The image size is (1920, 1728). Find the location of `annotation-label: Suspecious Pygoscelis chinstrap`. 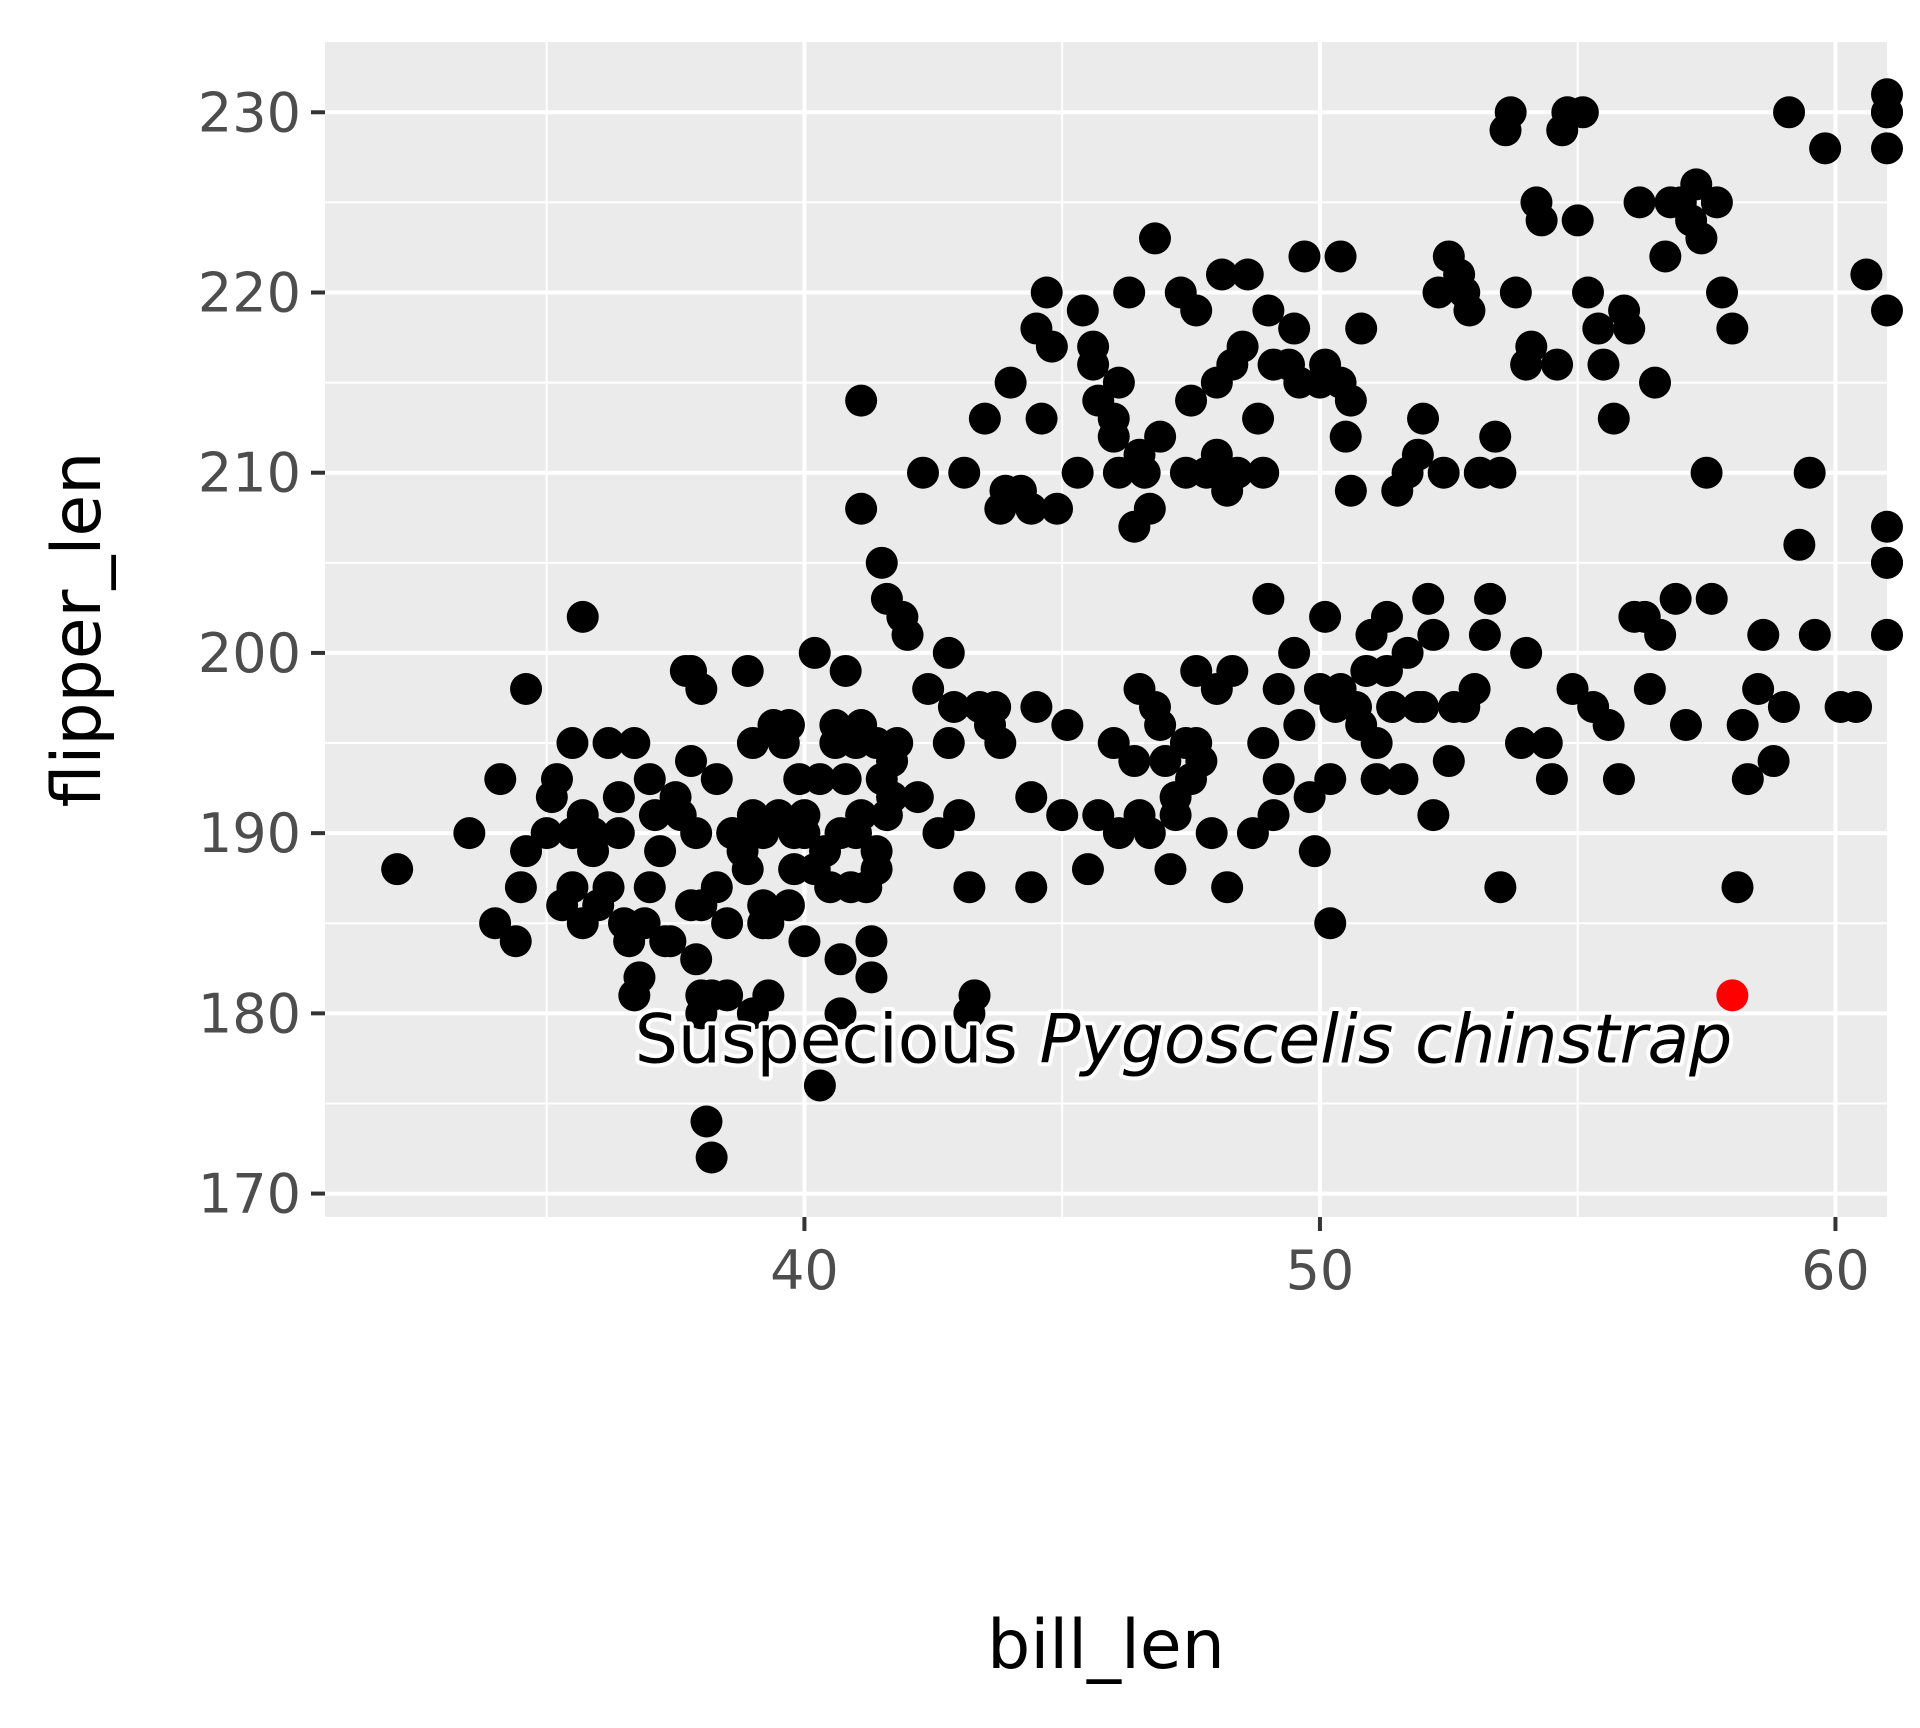

annotation-label: Suspecious Pygoscelis chinstrap is located at coordinates (1184, 1039).